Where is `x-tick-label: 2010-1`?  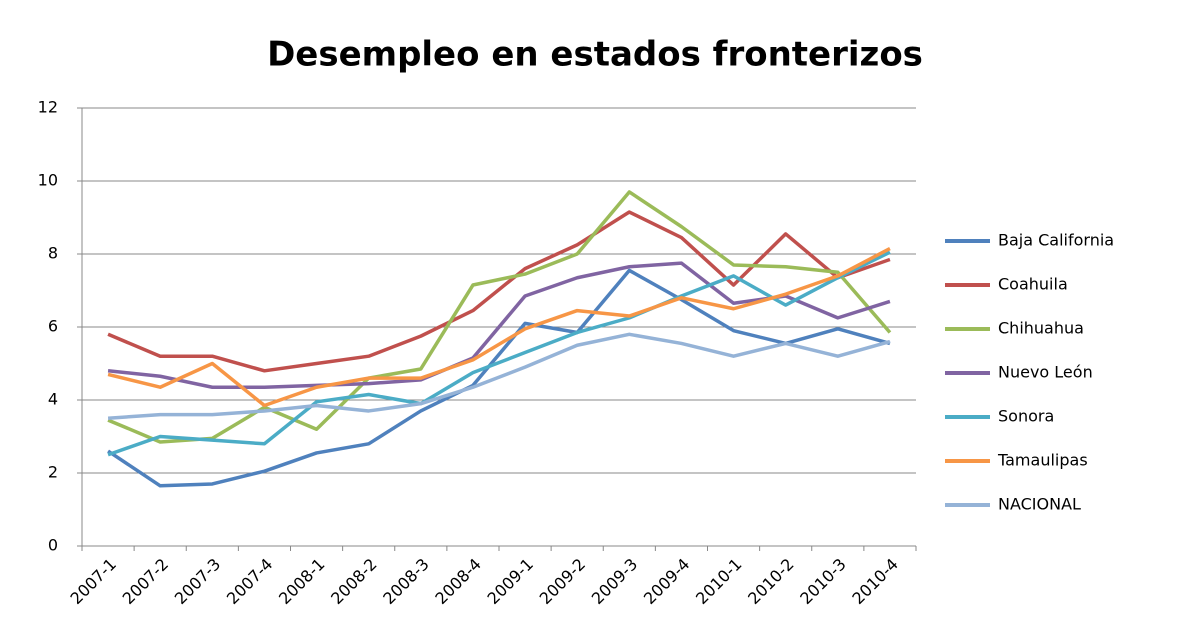
x-tick-label: 2010-1 is located at coordinates (719, 582).